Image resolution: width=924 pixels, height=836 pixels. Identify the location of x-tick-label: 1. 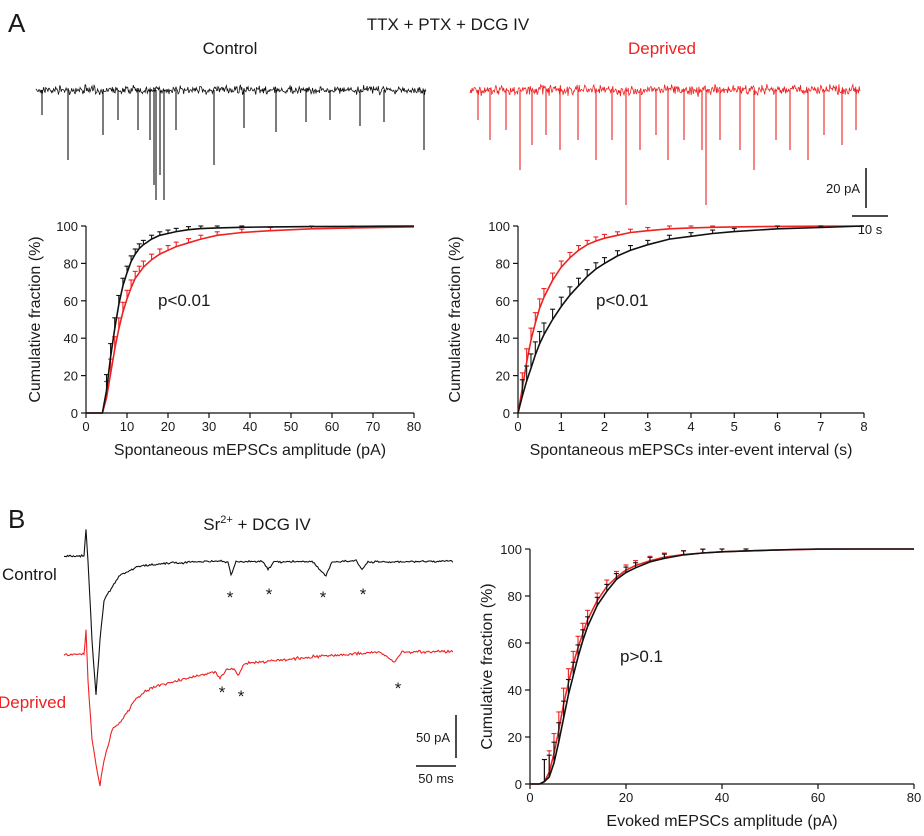
(561, 426).